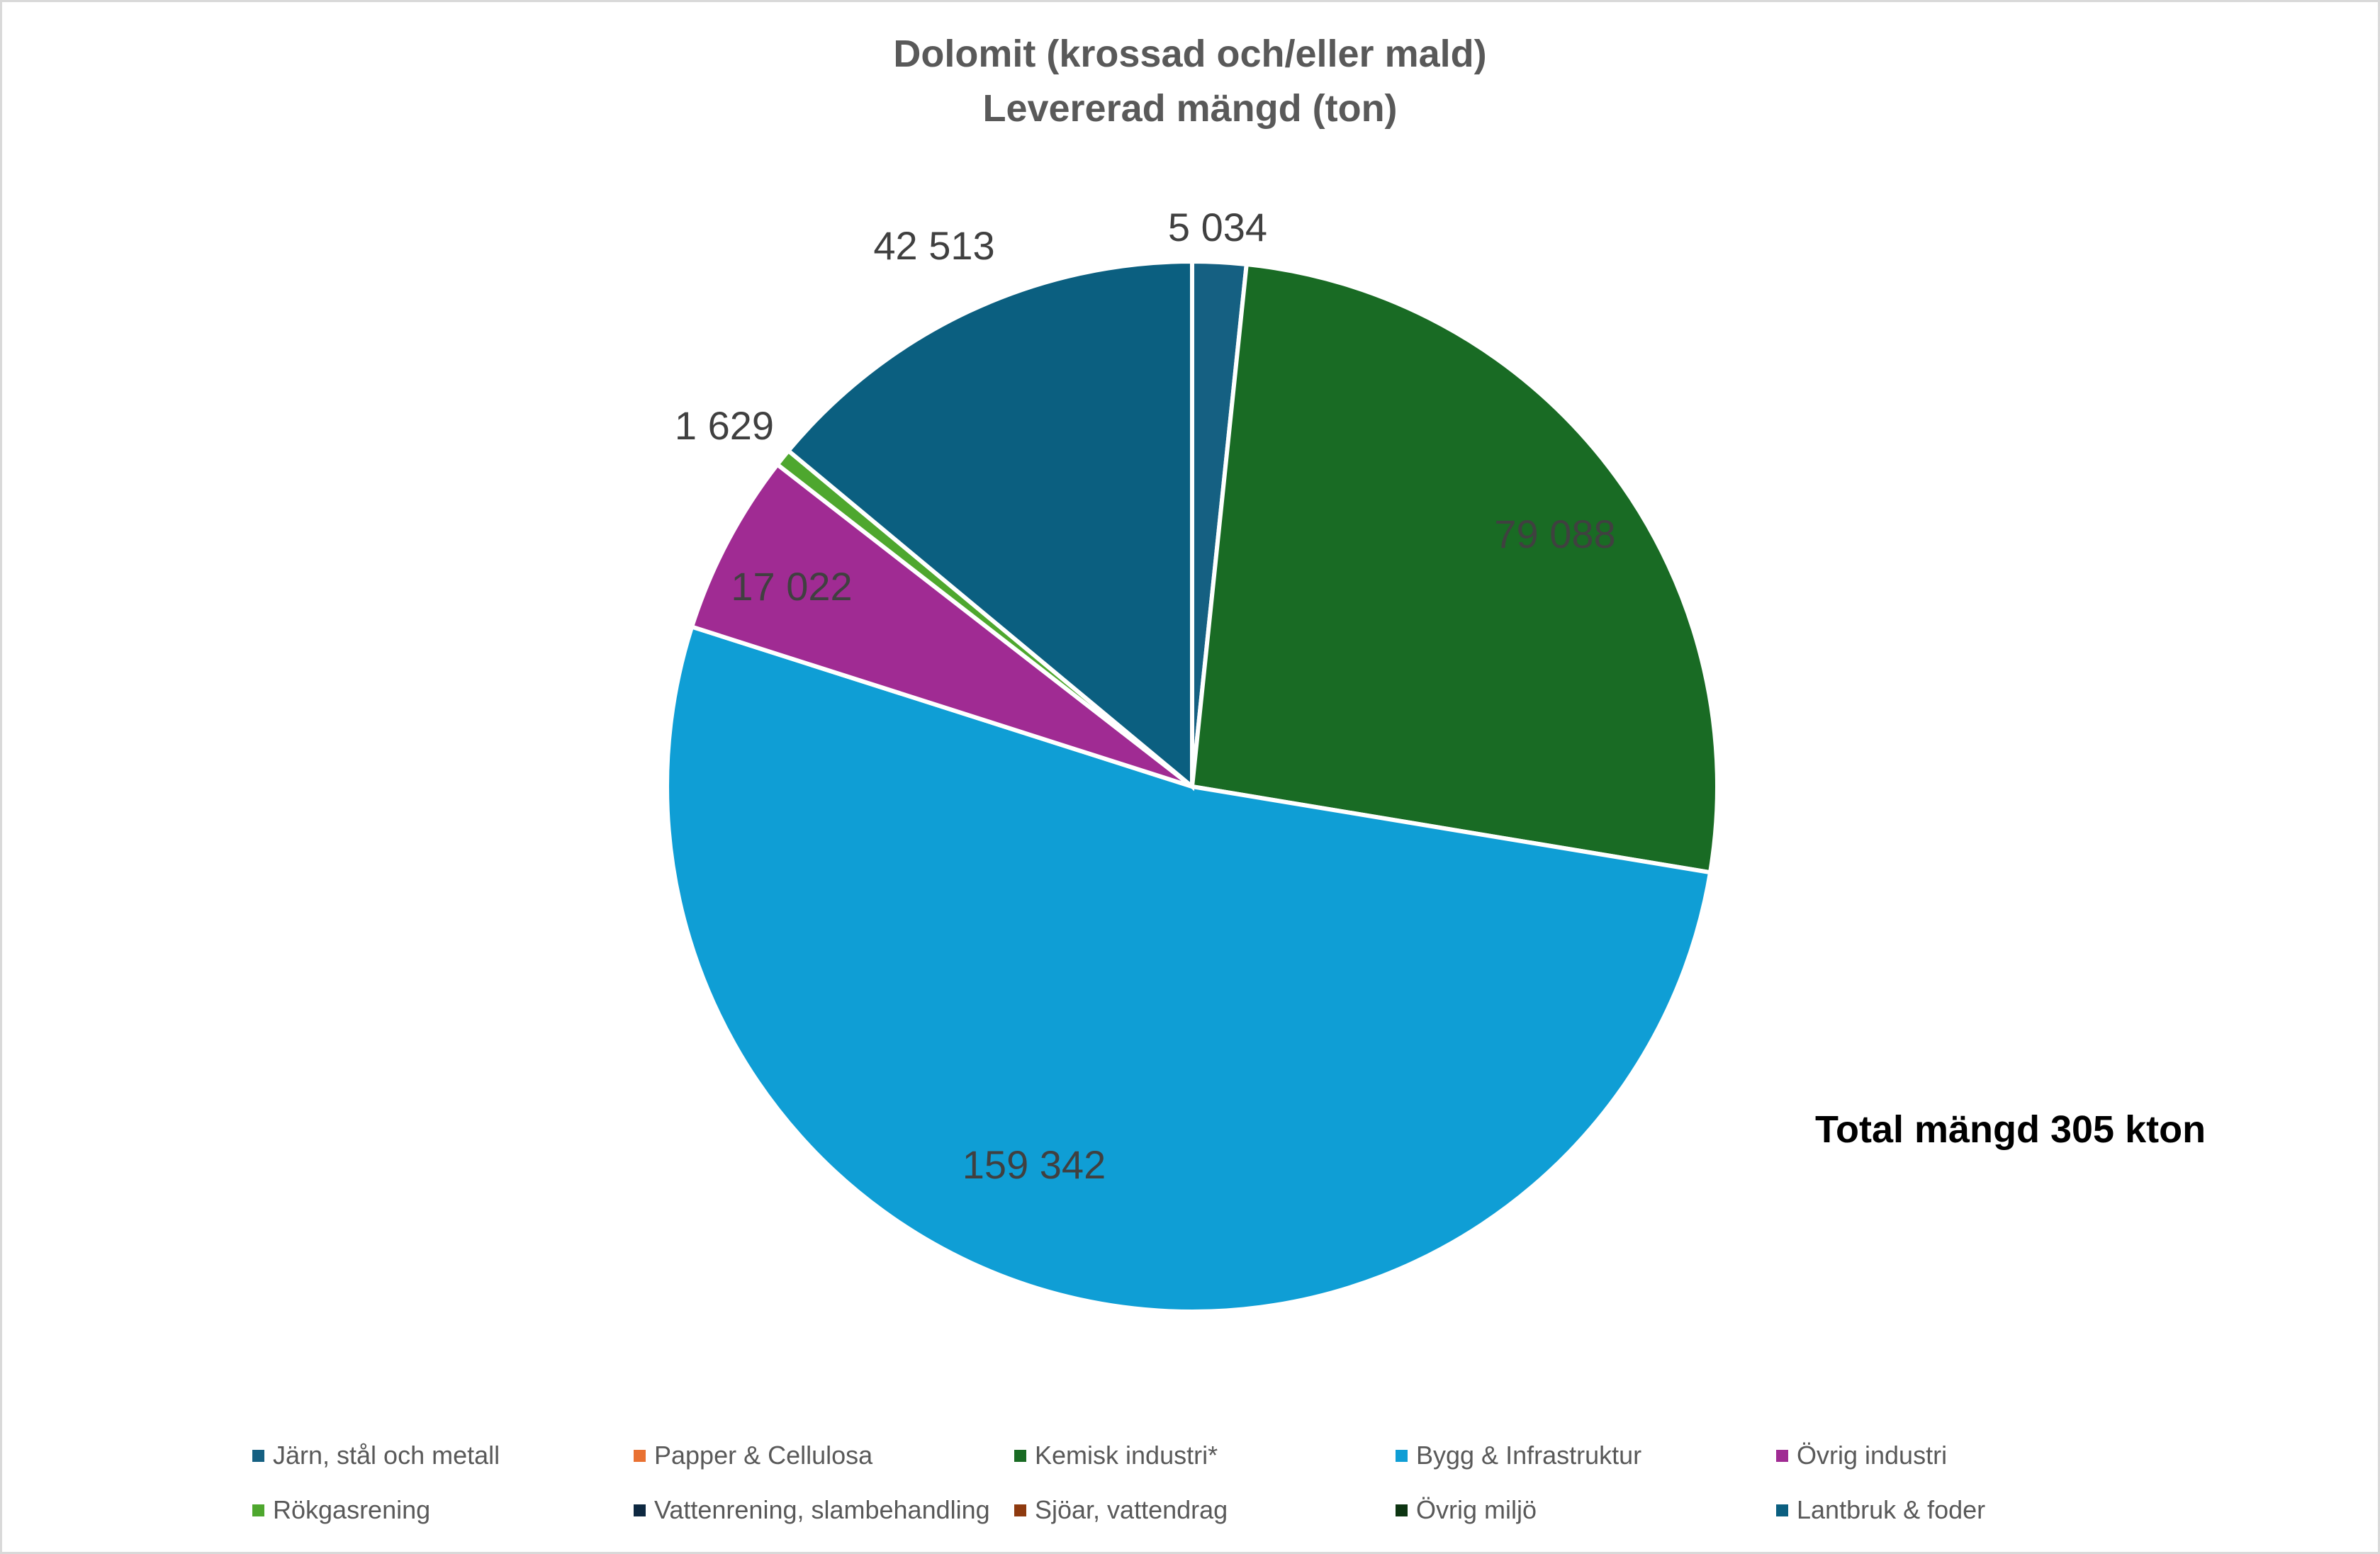 The height and width of the screenshot is (1554, 2380). Describe the element at coordinates (1555, 534) in the screenshot. I see `data-label: 79 088` at that location.